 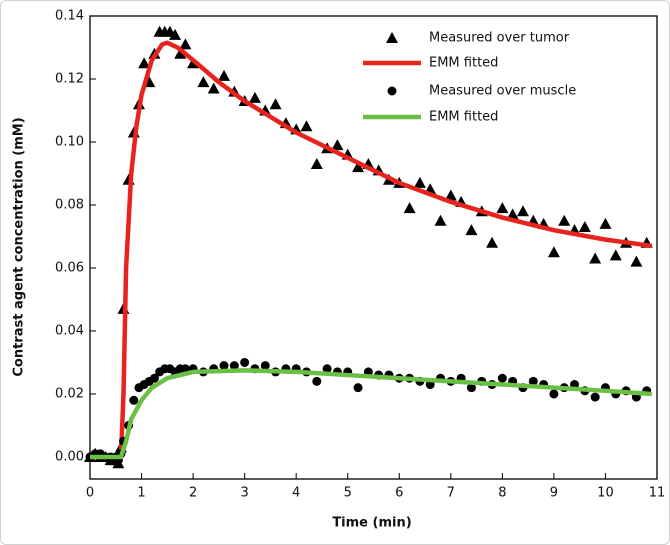 I want to click on x-tick-label: 6, so click(x=399, y=493).